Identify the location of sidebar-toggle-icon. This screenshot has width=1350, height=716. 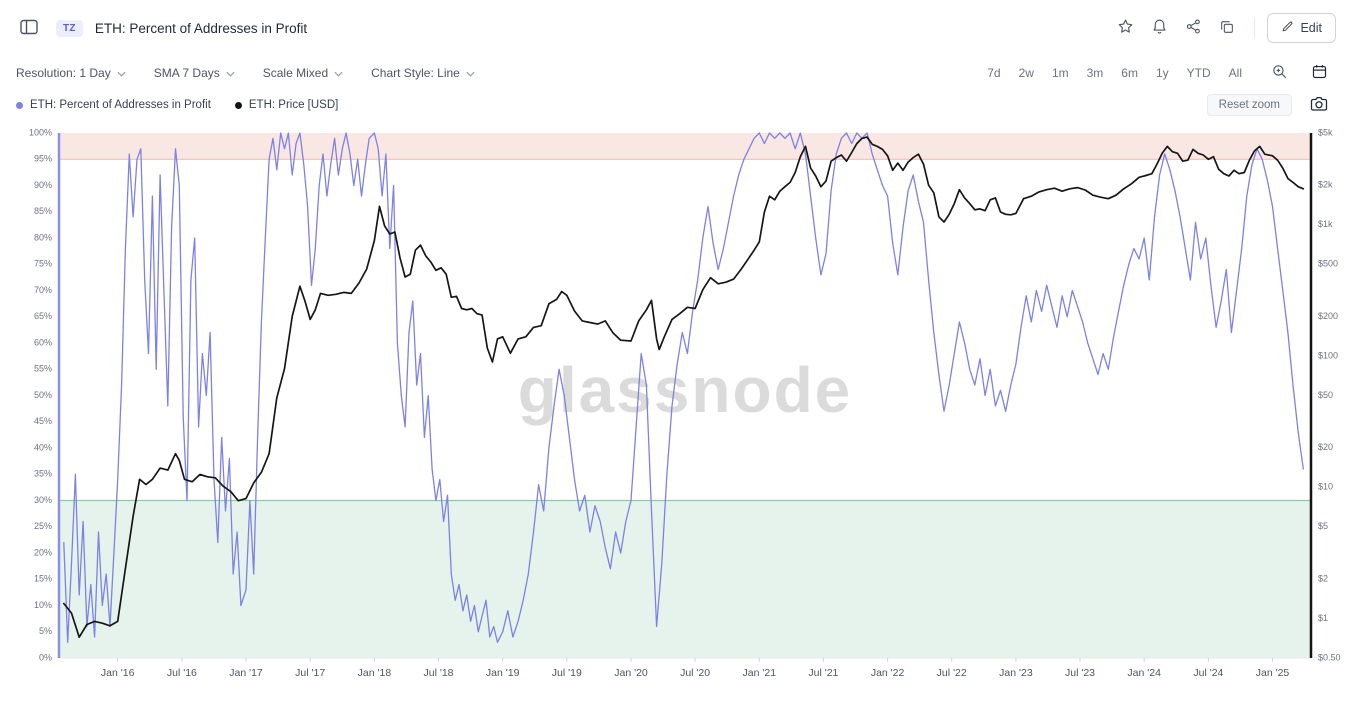
(29, 28).